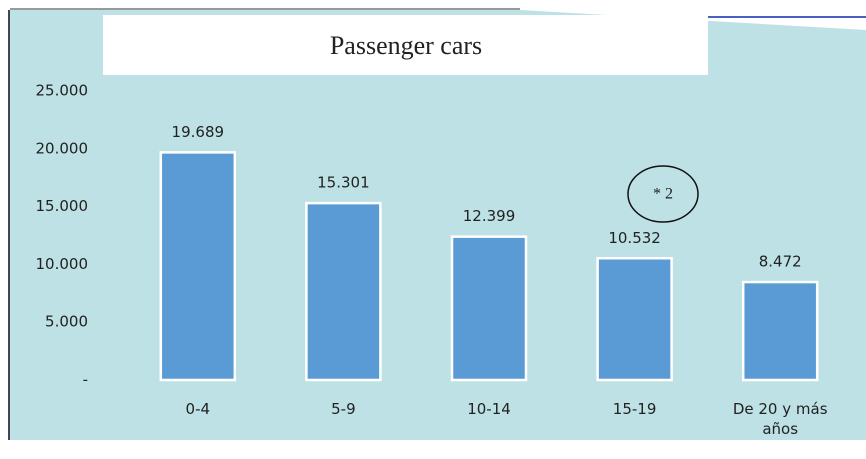 Image resolution: width=866 pixels, height=459 pixels. I want to click on chart-title: Passenger cars, so click(406, 45).